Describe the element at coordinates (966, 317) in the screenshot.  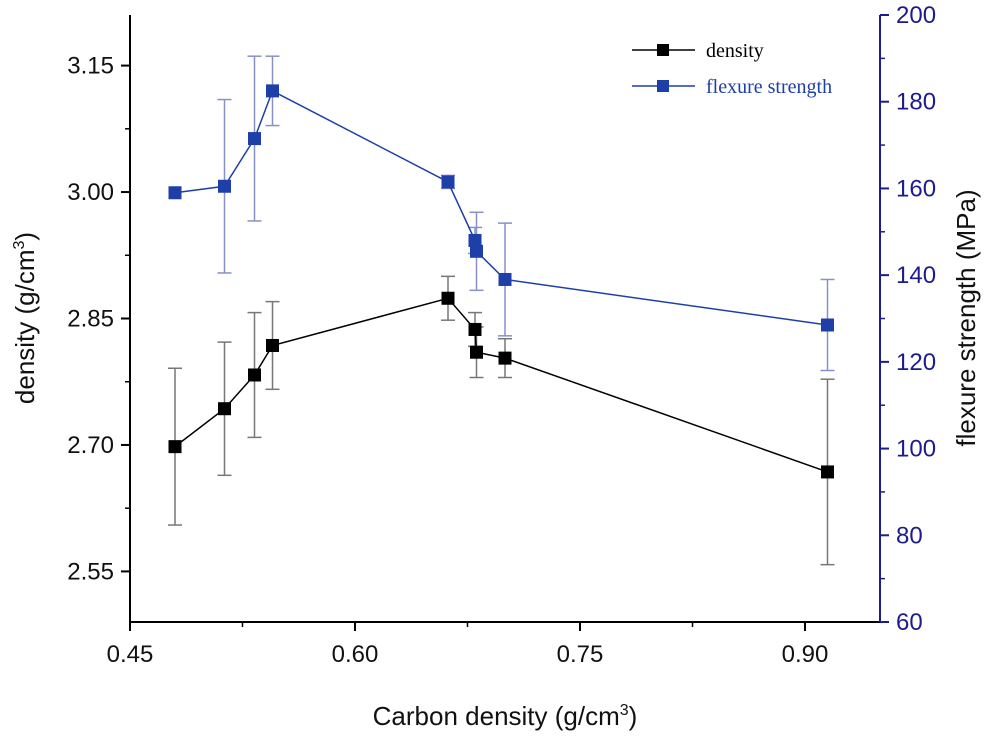
I see `y-axis-right-title: flexure strength (MPa)` at that location.